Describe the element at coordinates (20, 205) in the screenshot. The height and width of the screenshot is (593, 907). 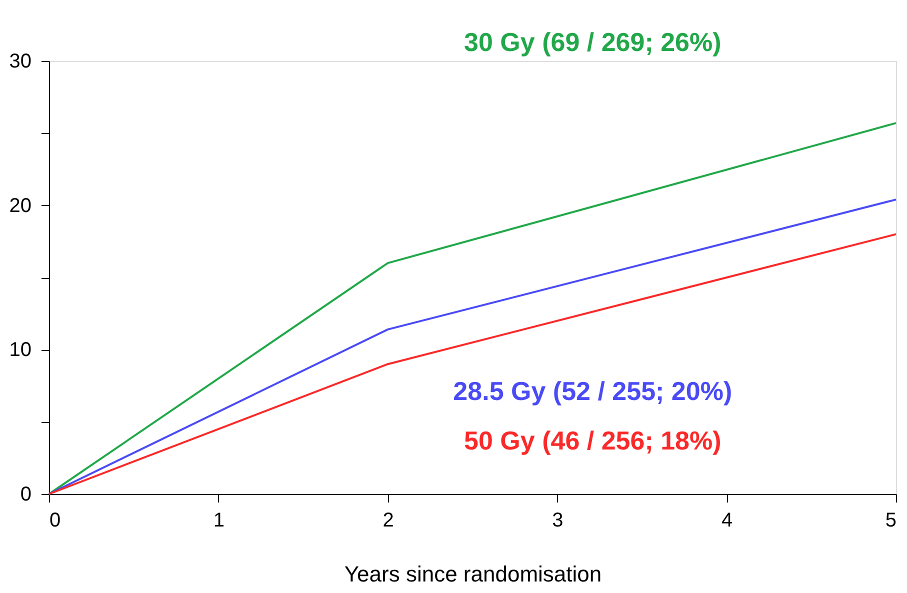
I see `y-tick-label: 20` at that location.